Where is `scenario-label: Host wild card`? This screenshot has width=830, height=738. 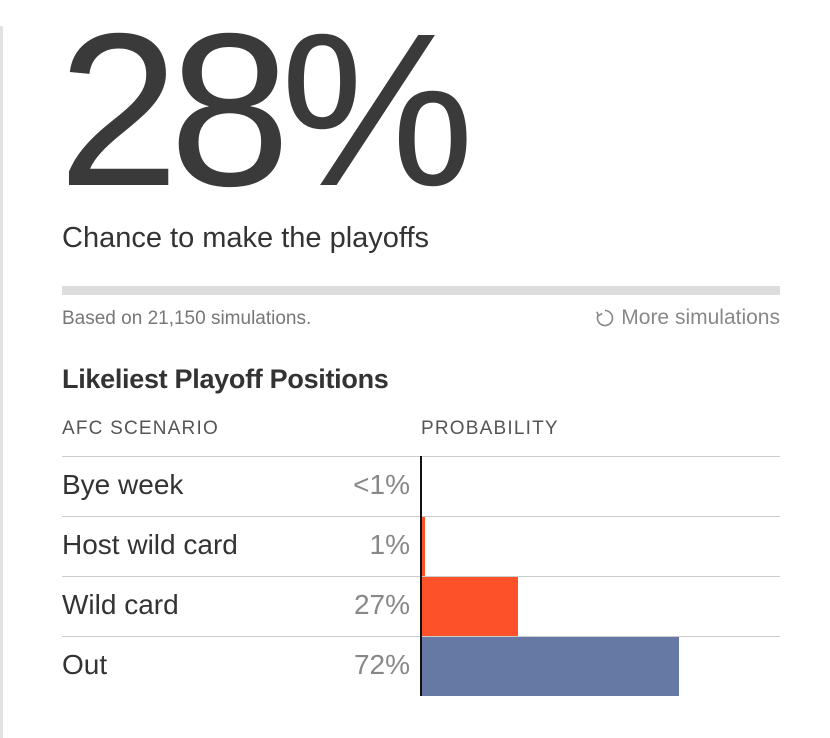
scenario-label: Host wild card is located at coordinates (150, 544).